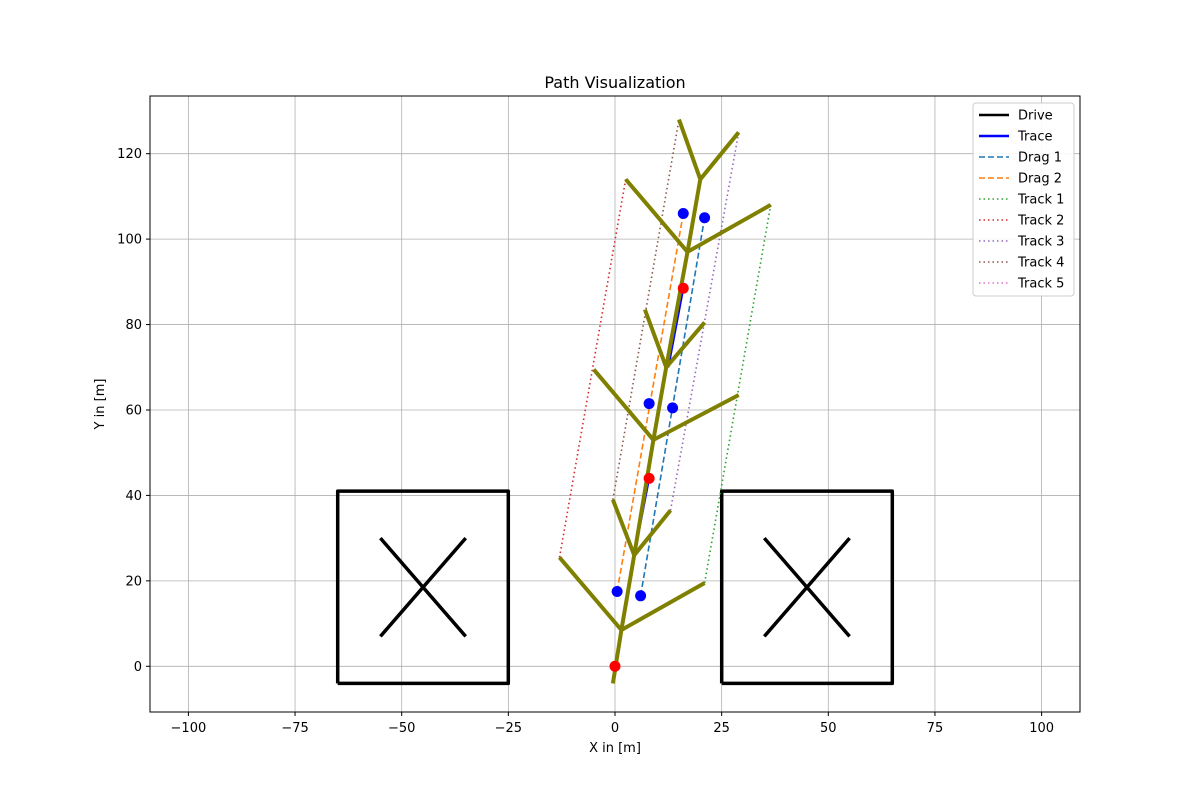 This screenshot has height=804, width=1200. What do you see at coordinates (1040, 179) in the screenshot?
I see `legend-label-drag2: Drag 2` at bounding box center [1040, 179].